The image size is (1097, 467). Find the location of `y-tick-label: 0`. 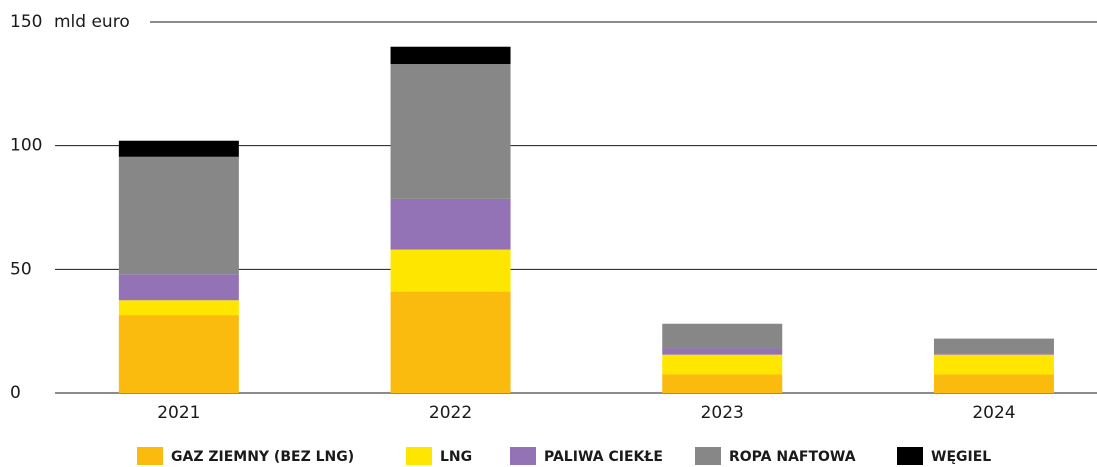

y-tick-label: 0 is located at coordinates (15, 393).